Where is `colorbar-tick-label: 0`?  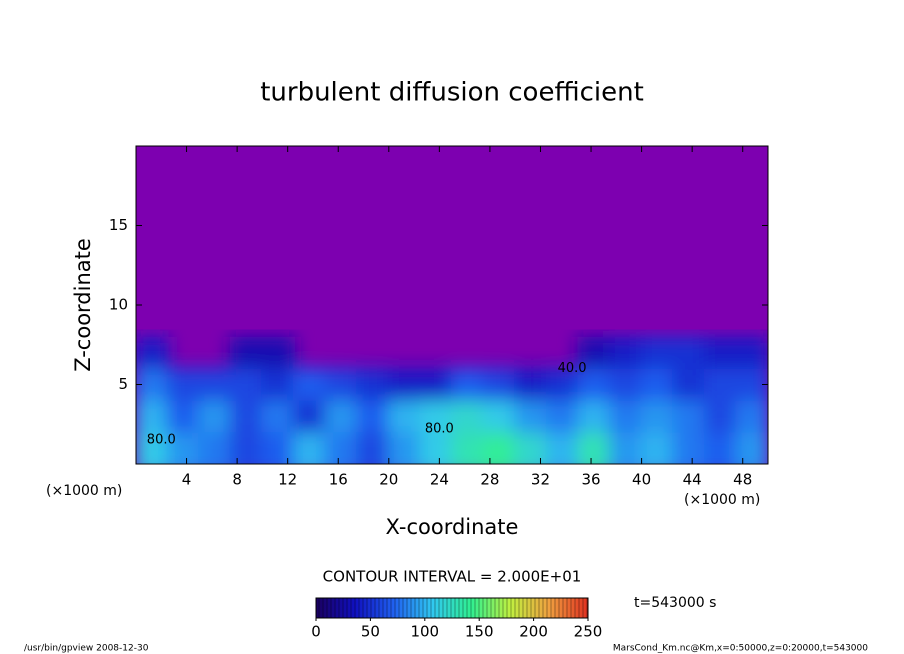 colorbar-tick-label: 0 is located at coordinates (316, 632).